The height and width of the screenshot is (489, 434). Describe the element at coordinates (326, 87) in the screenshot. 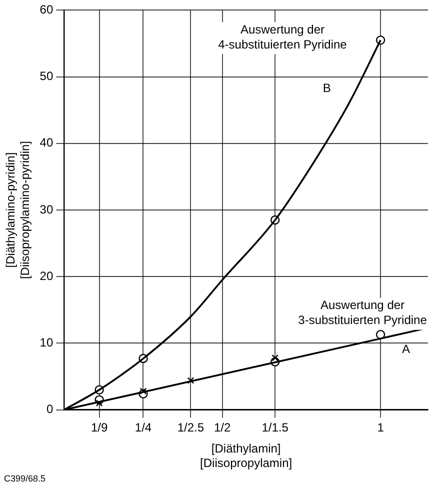

I see `series-label: B` at that location.